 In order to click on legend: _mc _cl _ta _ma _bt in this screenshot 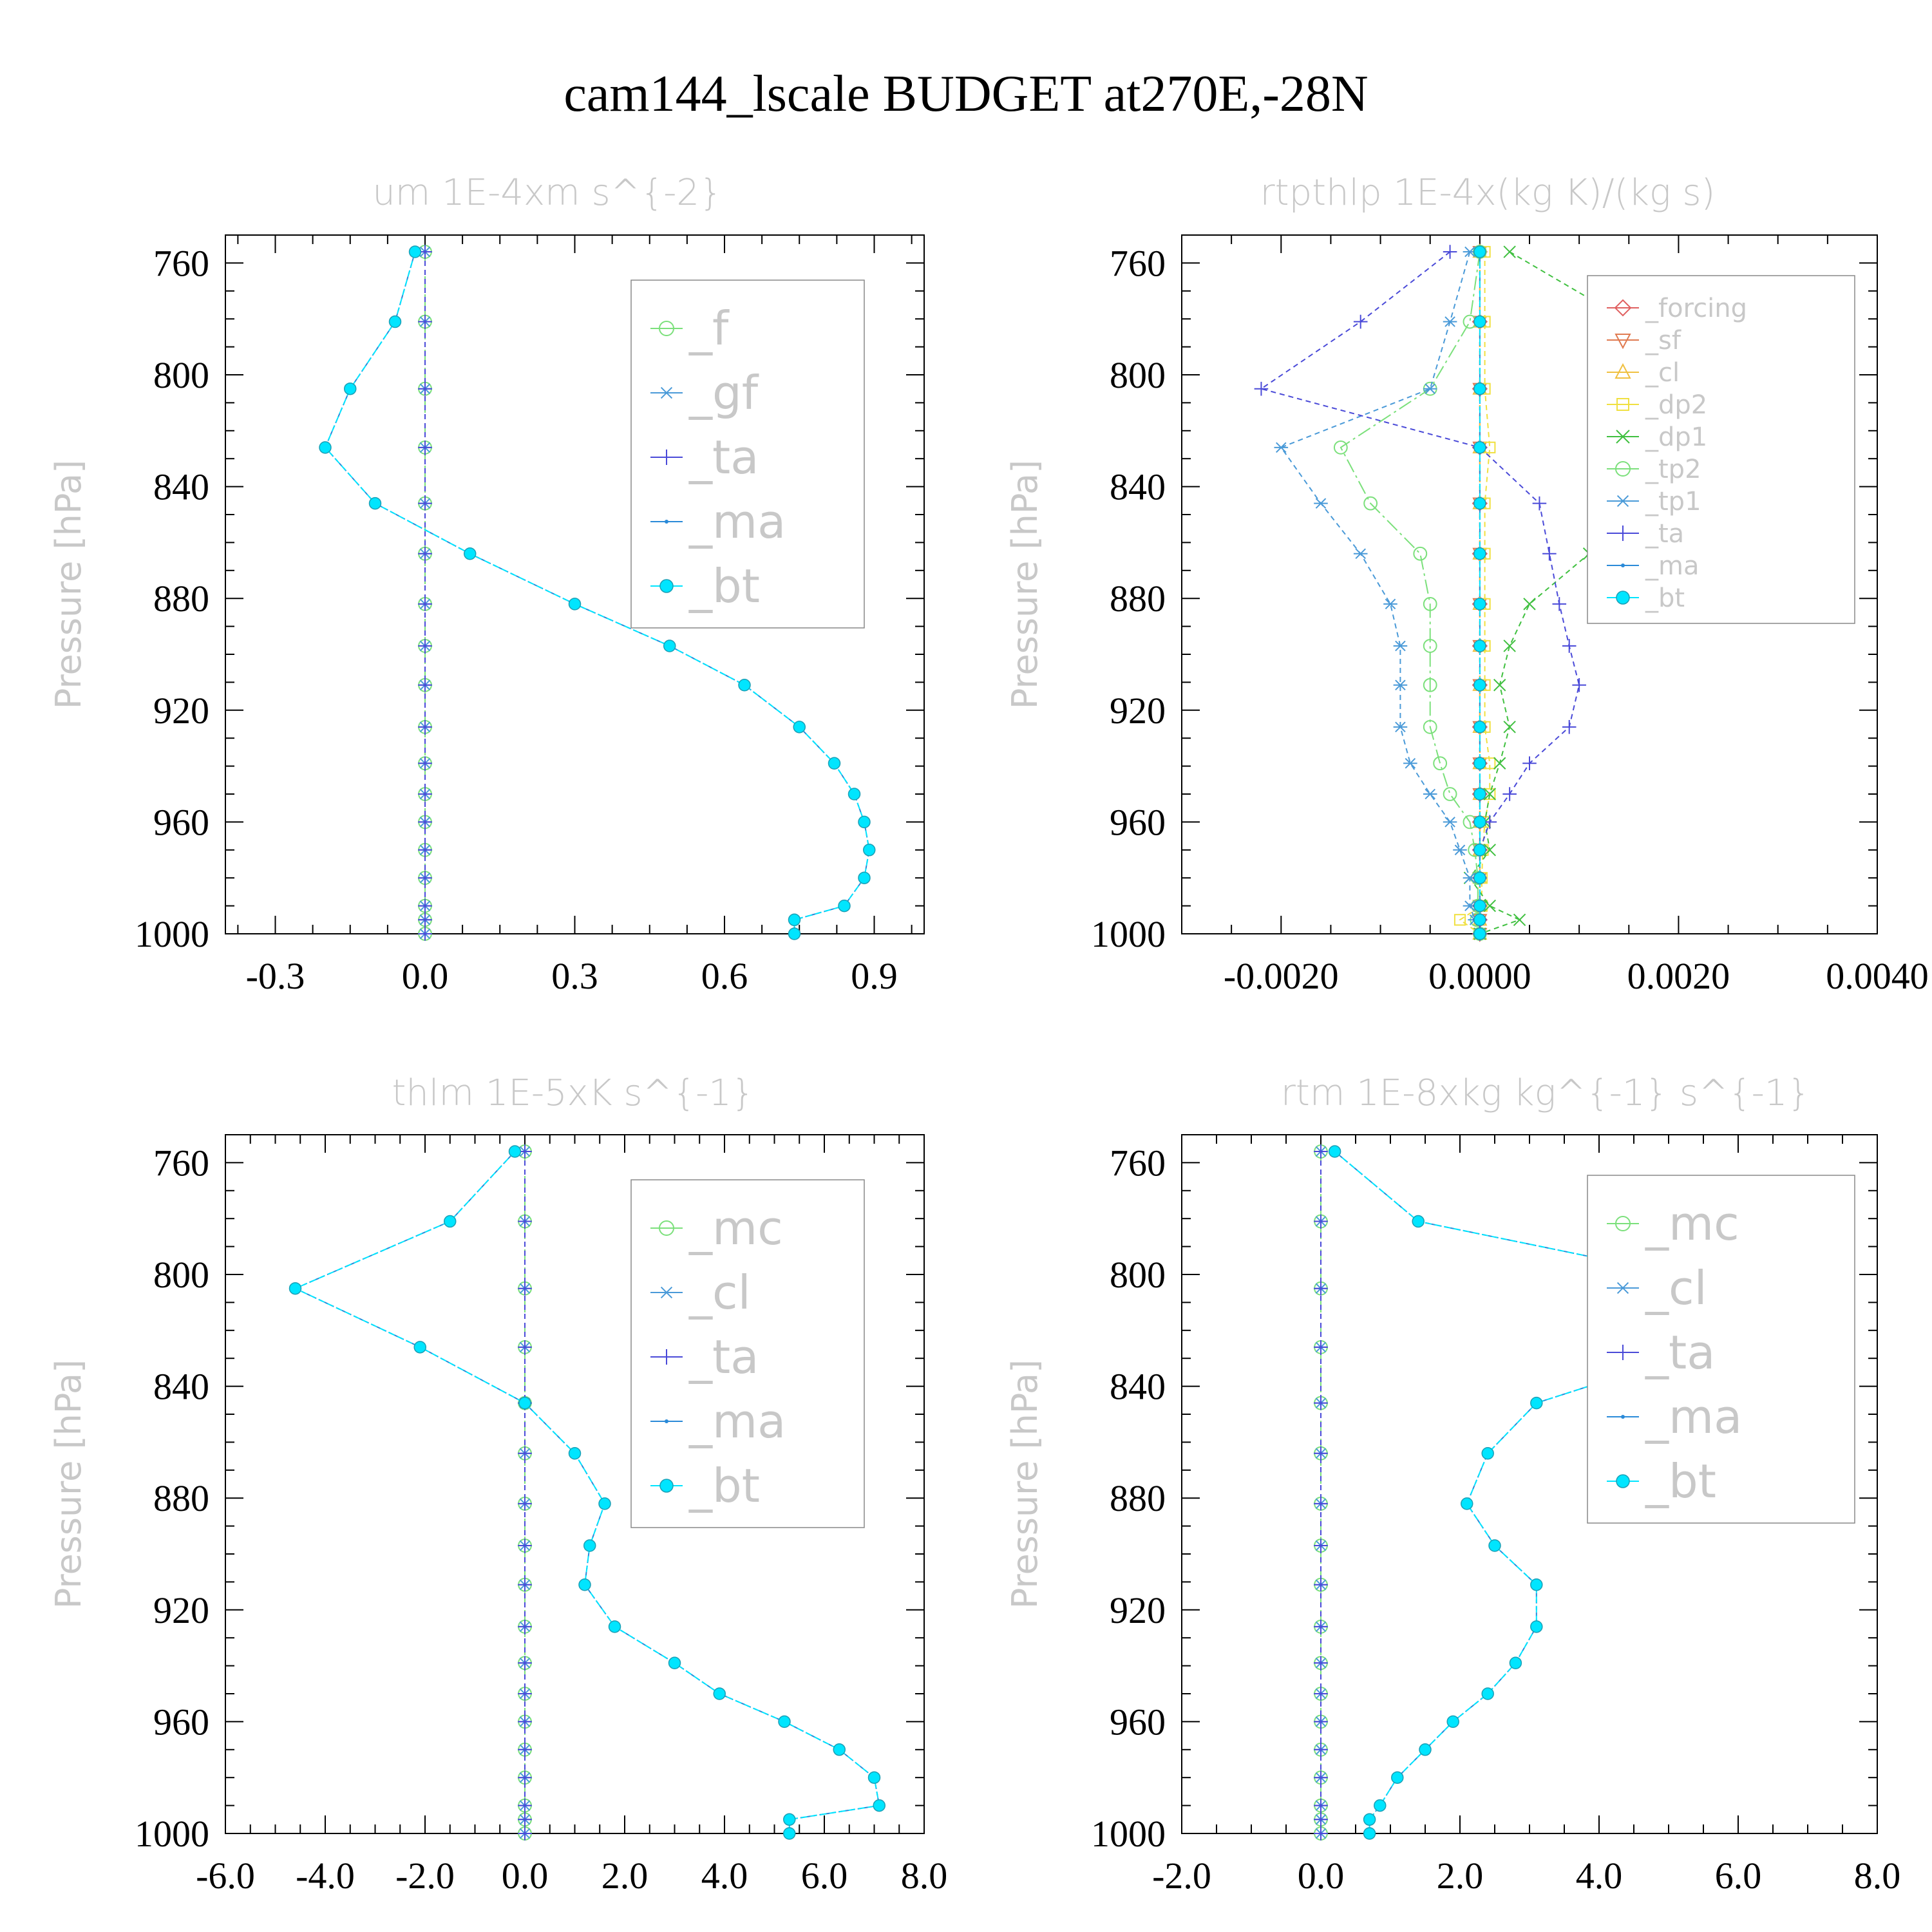, I will do `click(748, 1353)`.